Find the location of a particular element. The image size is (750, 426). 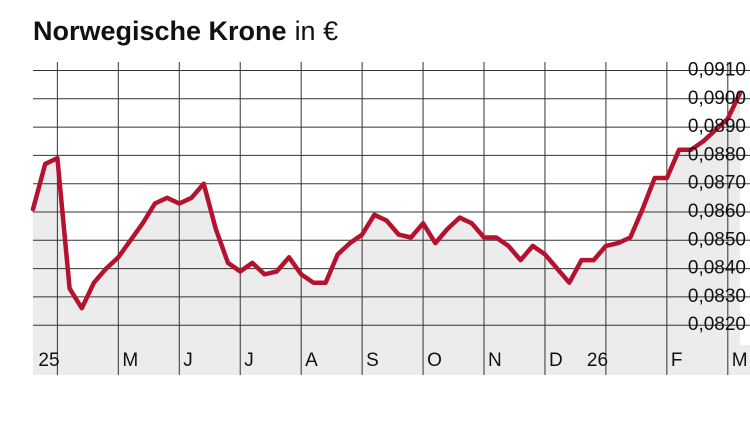

x-tick-label: 26 is located at coordinates (597, 360).